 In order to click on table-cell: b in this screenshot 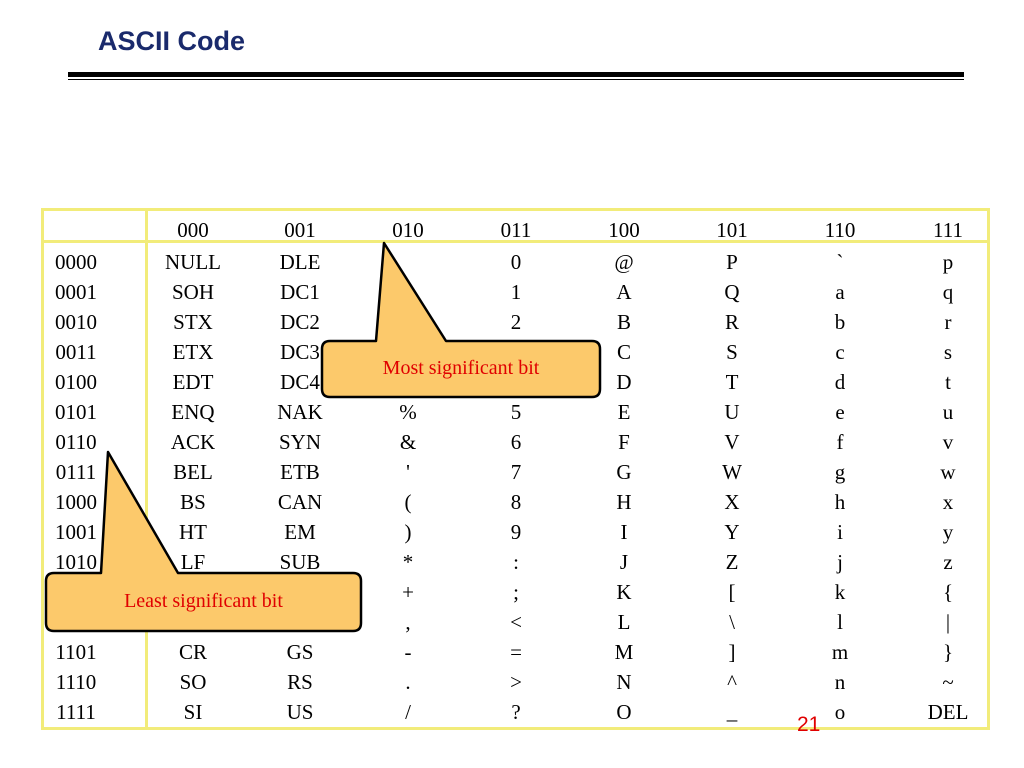, I will do `click(840, 322)`.